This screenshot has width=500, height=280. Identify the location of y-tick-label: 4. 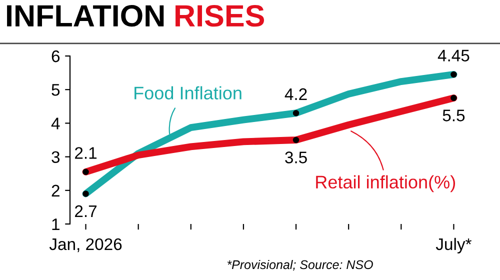
(55, 124).